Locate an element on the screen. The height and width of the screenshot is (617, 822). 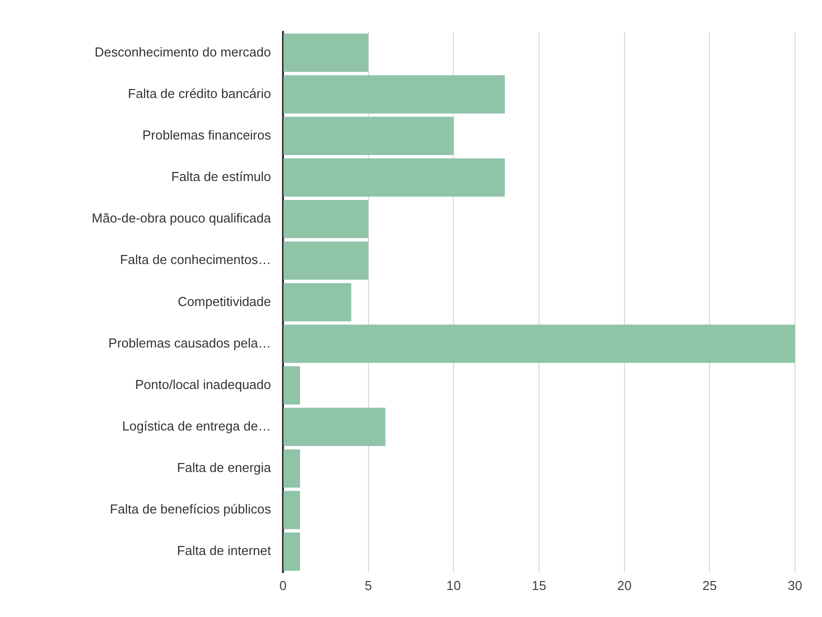
y-tick-label: Competitividade is located at coordinates (224, 301).